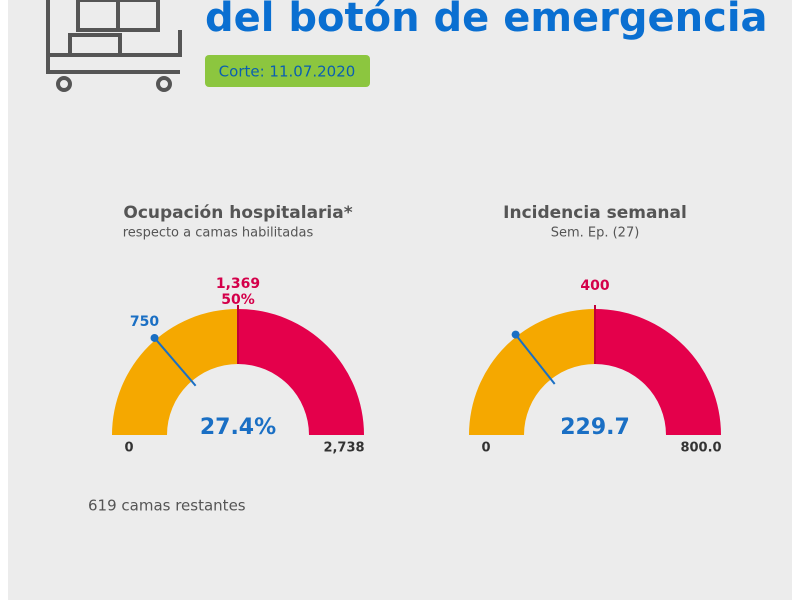 This screenshot has height=600, width=800. I want to click on value-label: 750, so click(144, 322).